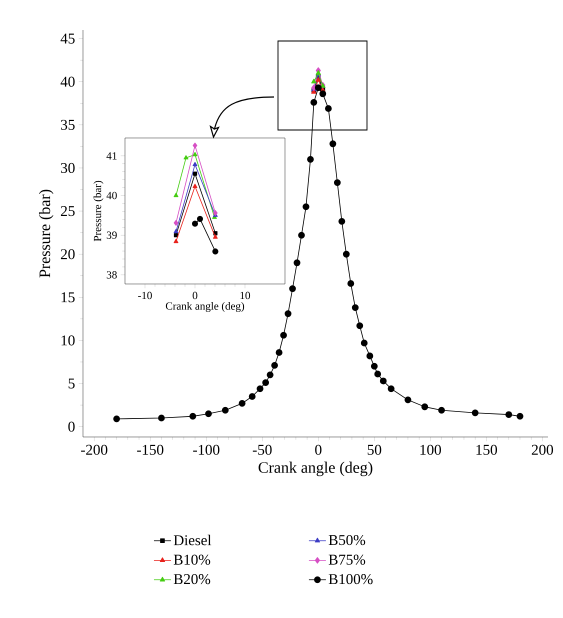  What do you see at coordinates (111, 275) in the screenshot?
I see `y-tick-label: 38` at bounding box center [111, 275].